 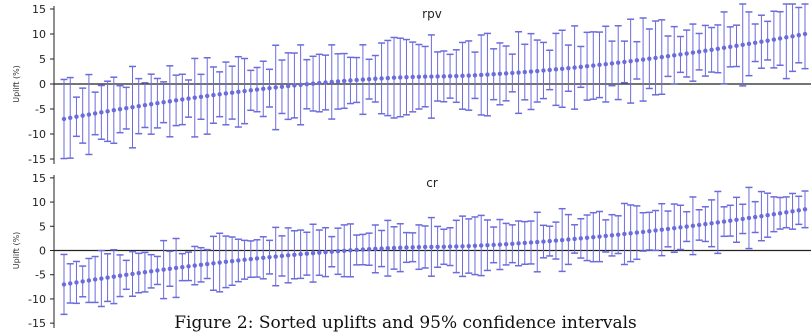 What do you see at coordinates (39, 9) in the screenshot?
I see `y-tick-label: 15` at bounding box center [39, 9].